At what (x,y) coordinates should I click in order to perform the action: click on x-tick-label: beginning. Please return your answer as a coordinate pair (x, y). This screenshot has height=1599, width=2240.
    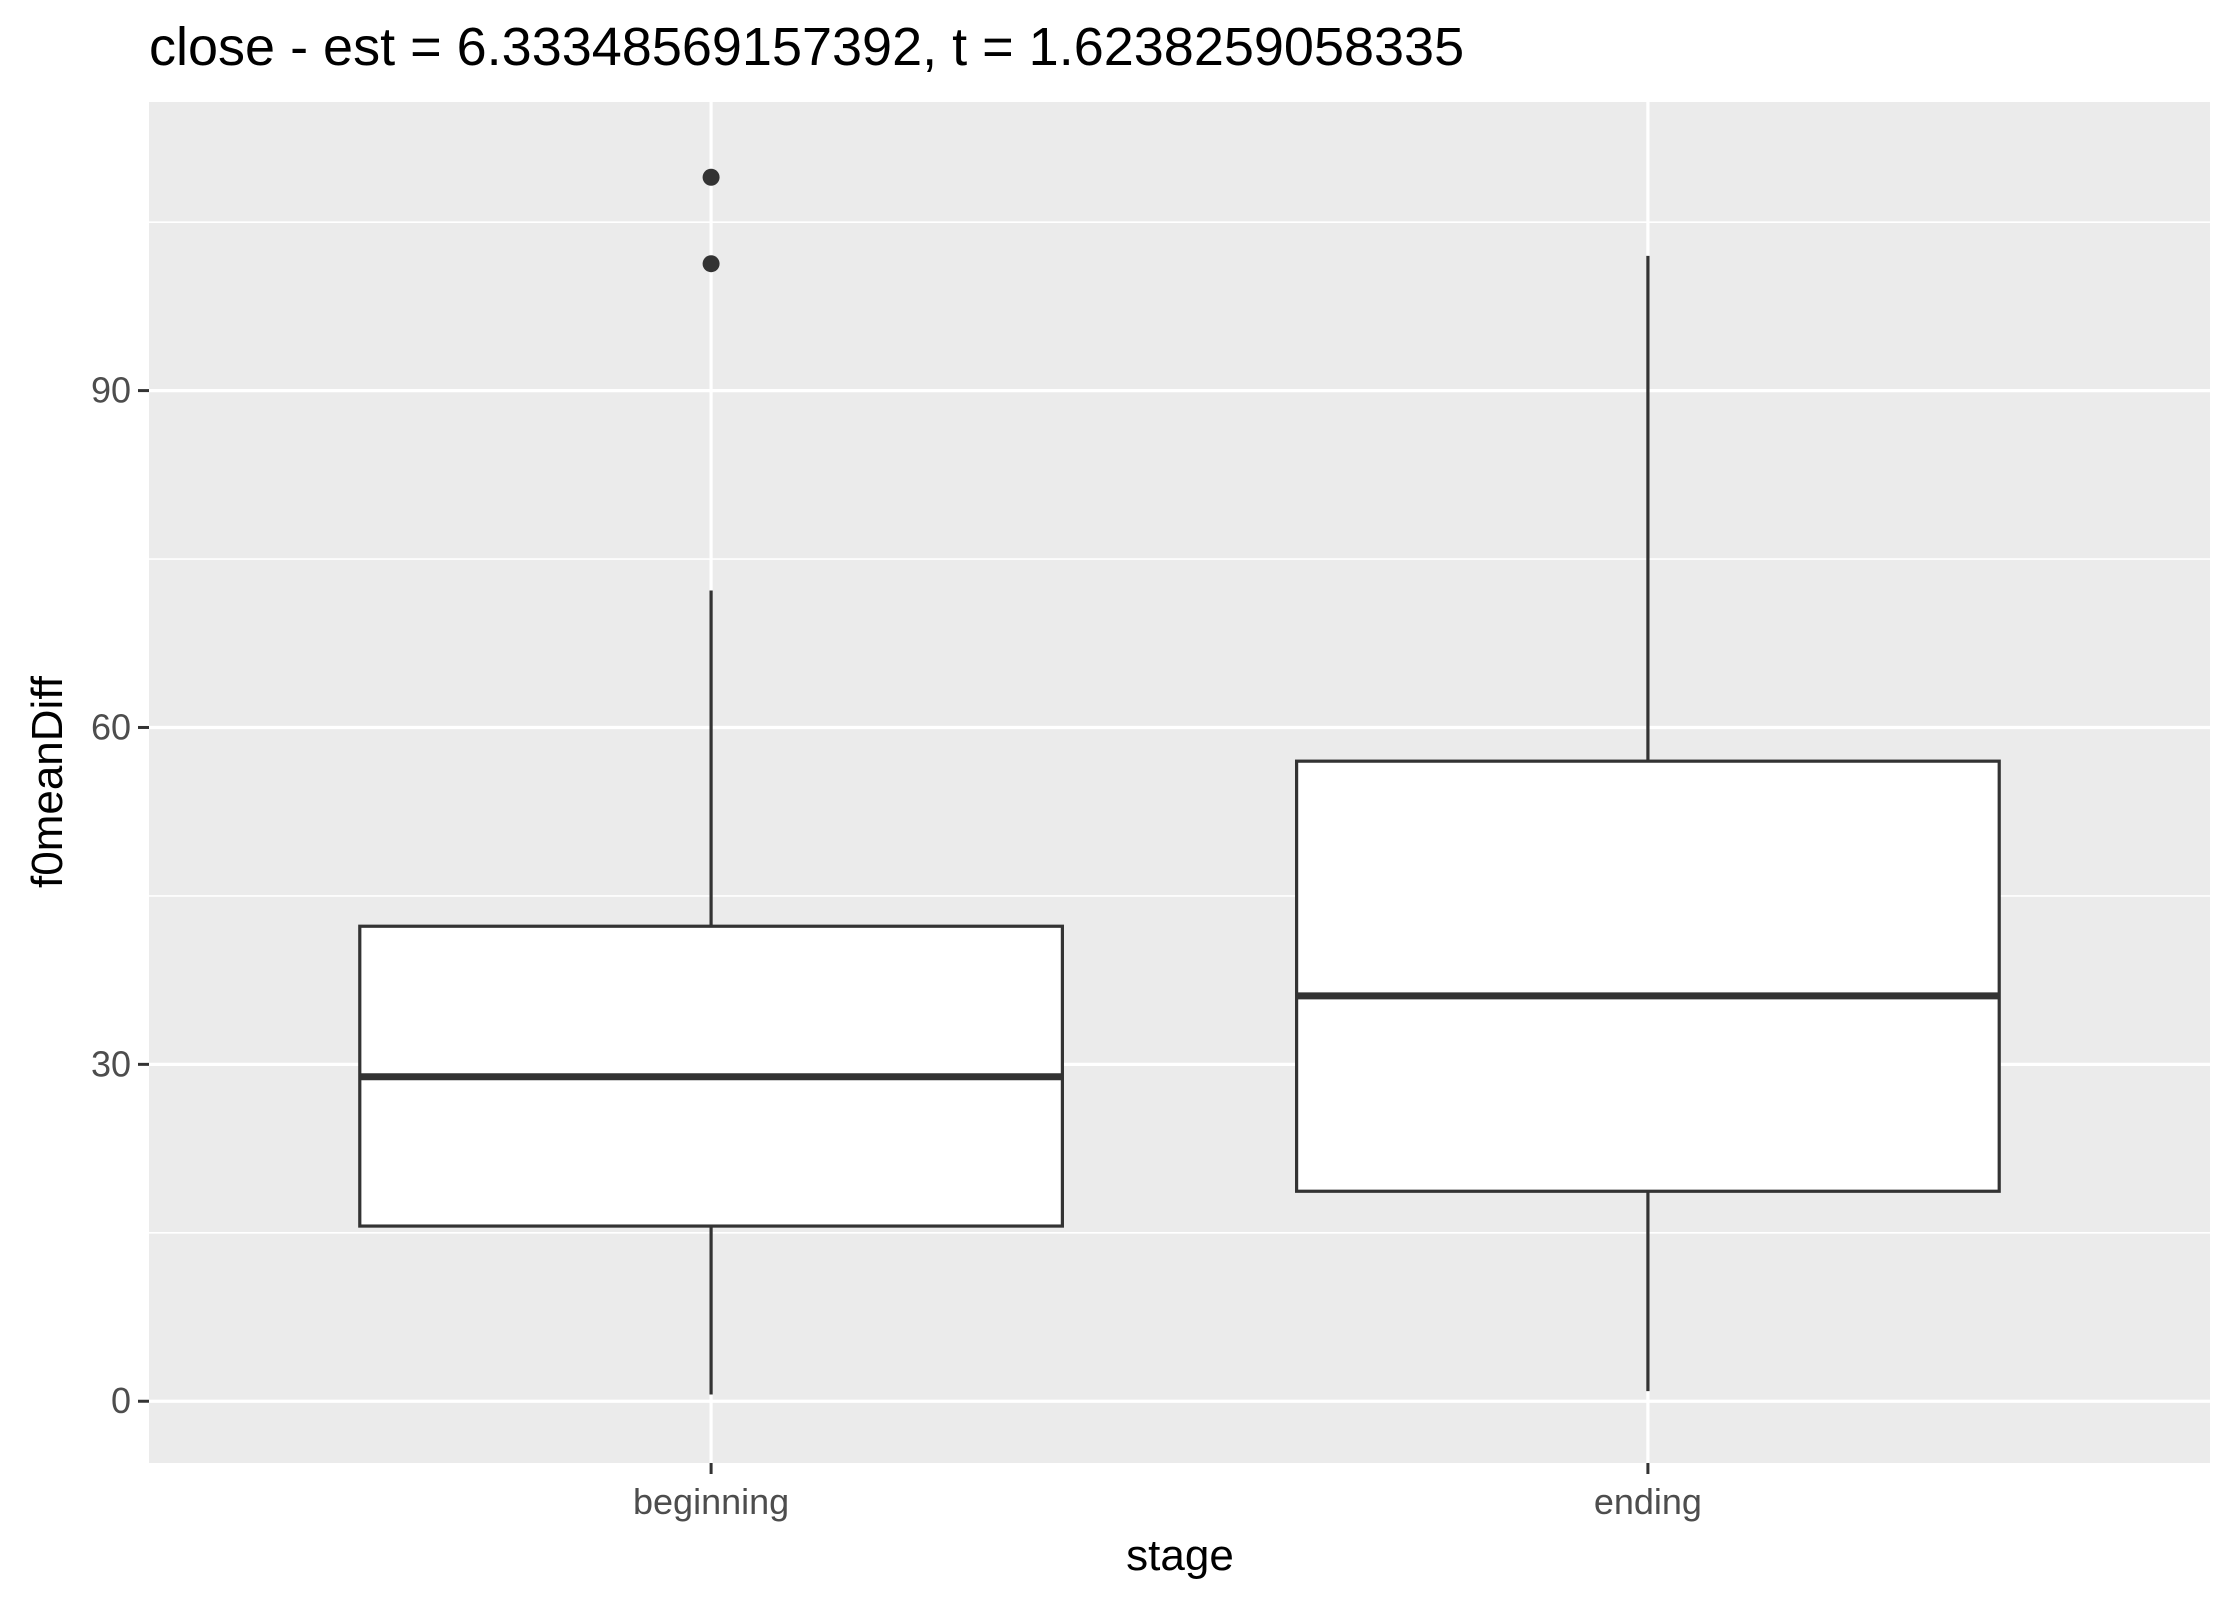
    Looking at the image, I should click on (711, 1501).